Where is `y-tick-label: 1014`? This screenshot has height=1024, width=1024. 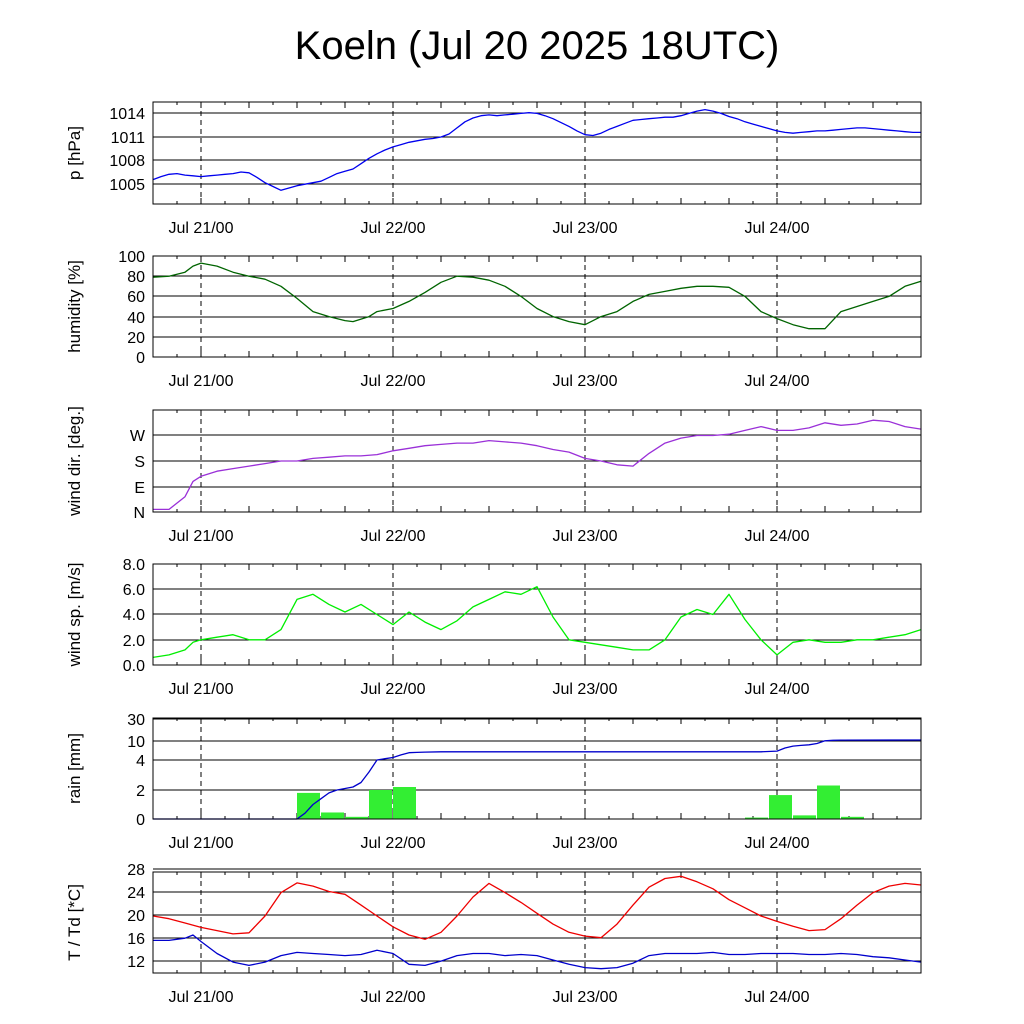
y-tick-label: 1014 is located at coordinates (127, 114).